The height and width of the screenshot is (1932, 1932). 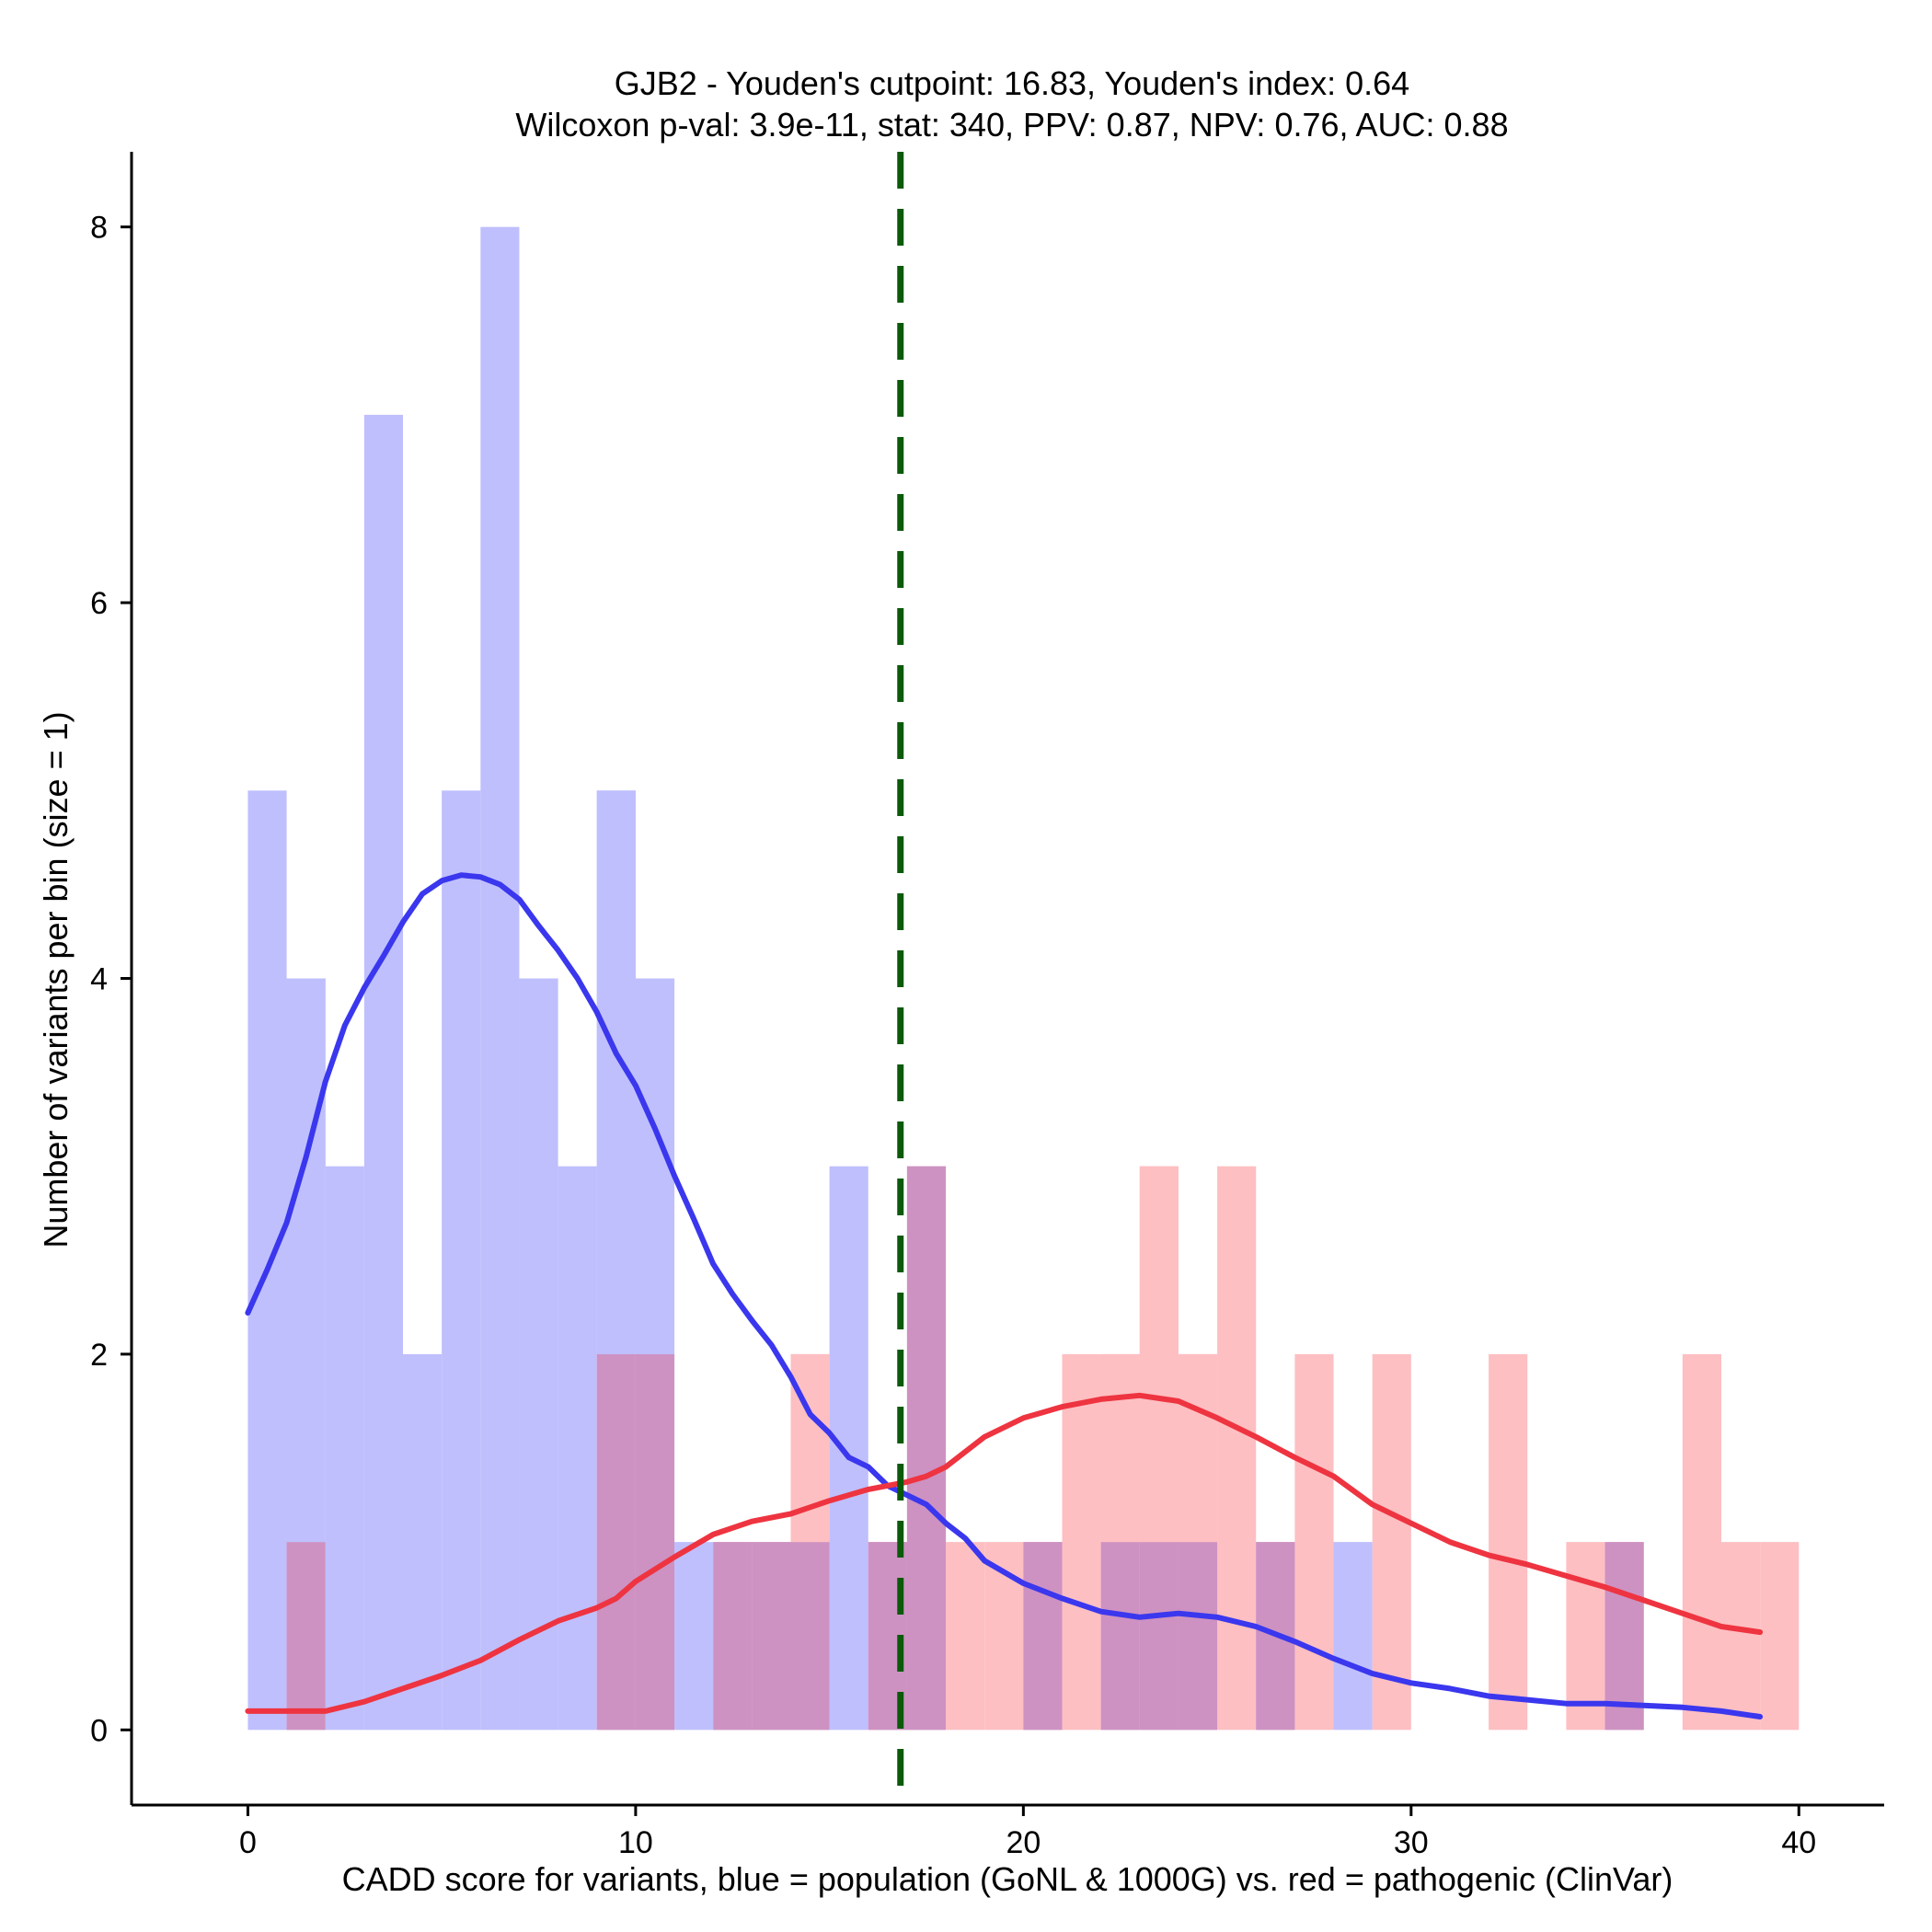 I want to click on y-tick-label: 6, so click(x=99, y=603).